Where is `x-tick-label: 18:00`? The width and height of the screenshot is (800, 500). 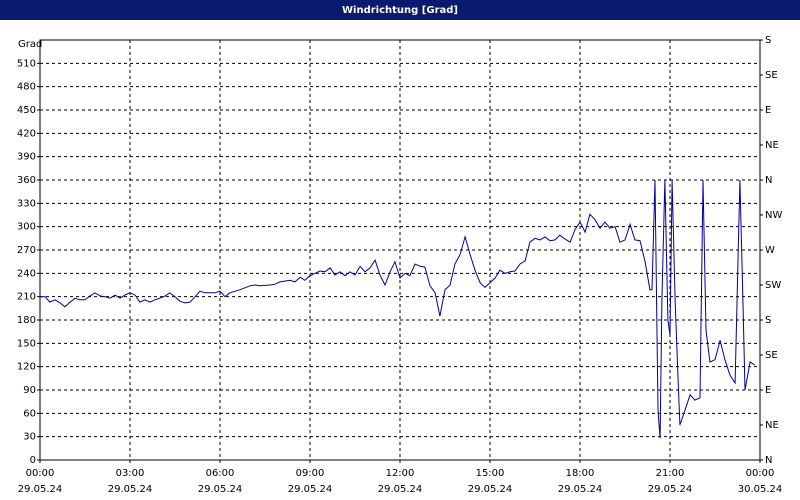 x-tick-label: 18:00 is located at coordinates (580, 473).